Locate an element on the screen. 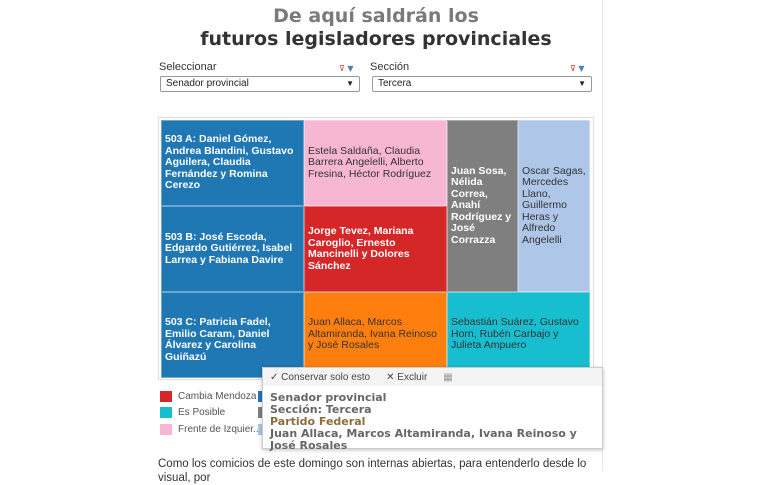 This screenshot has height=485, width=760. legend-item: Es Posible is located at coordinates (192, 412).